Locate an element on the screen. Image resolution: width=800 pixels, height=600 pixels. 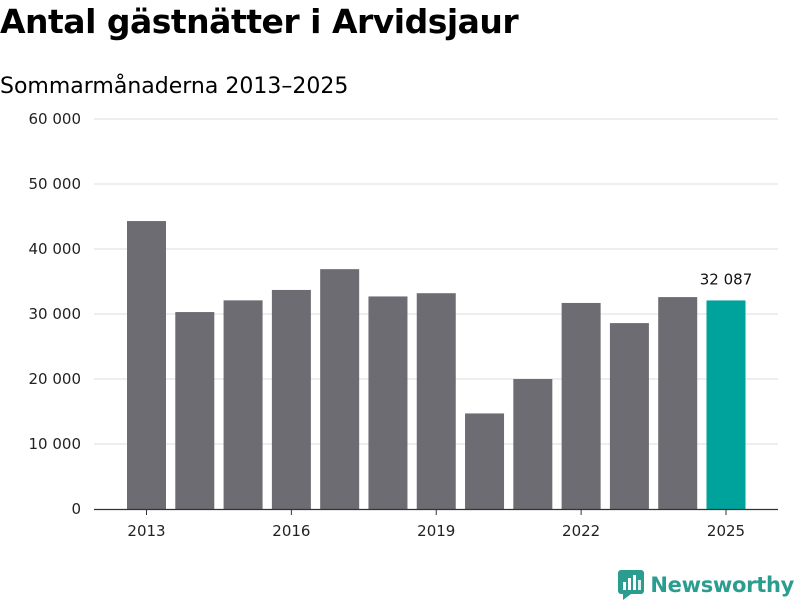
x-tick-label: 2022 is located at coordinates (581, 531).